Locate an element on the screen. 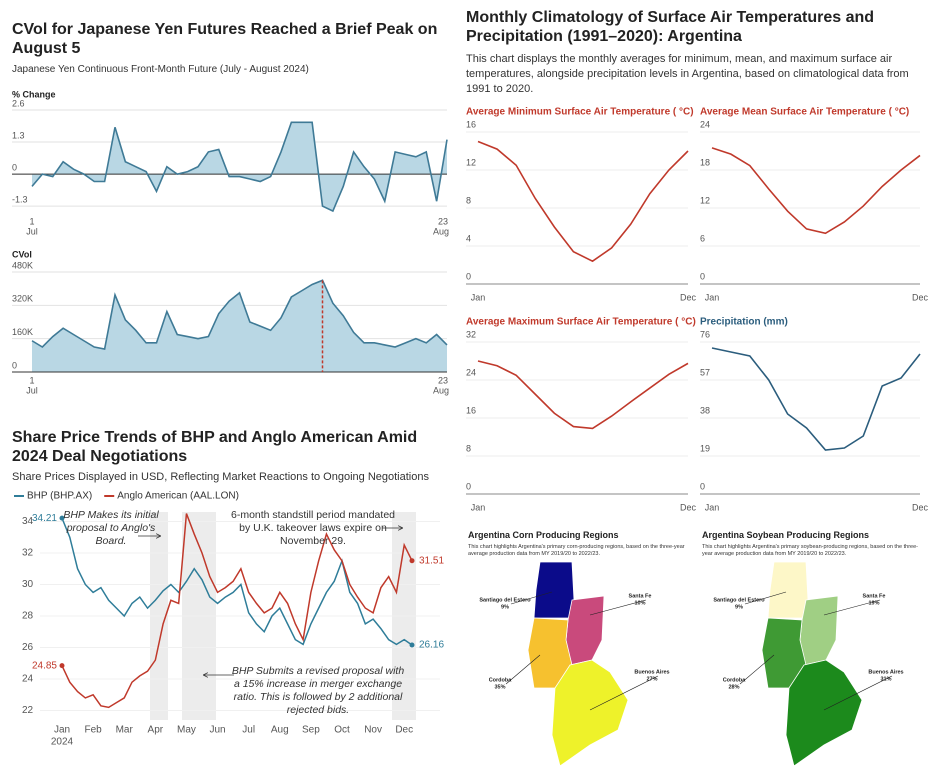 The image size is (940, 775). region-value: 19% is located at coordinates (873, 603).